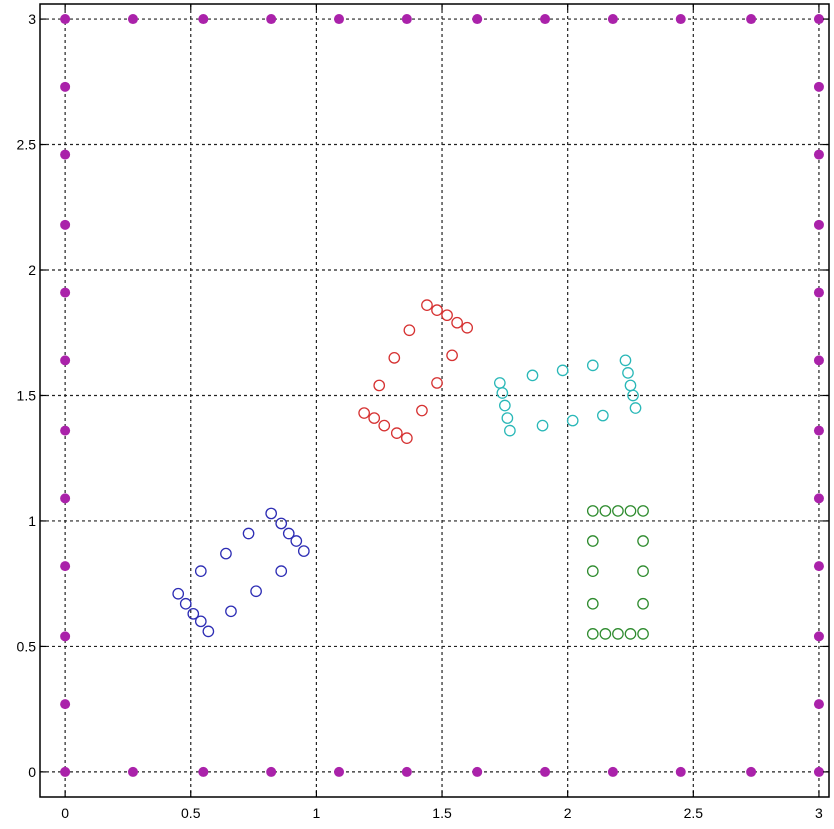  What do you see at coordinates (32, 19) in the screenshot?
I see `y-tick-label: 3` at bounding box center [32, 19].